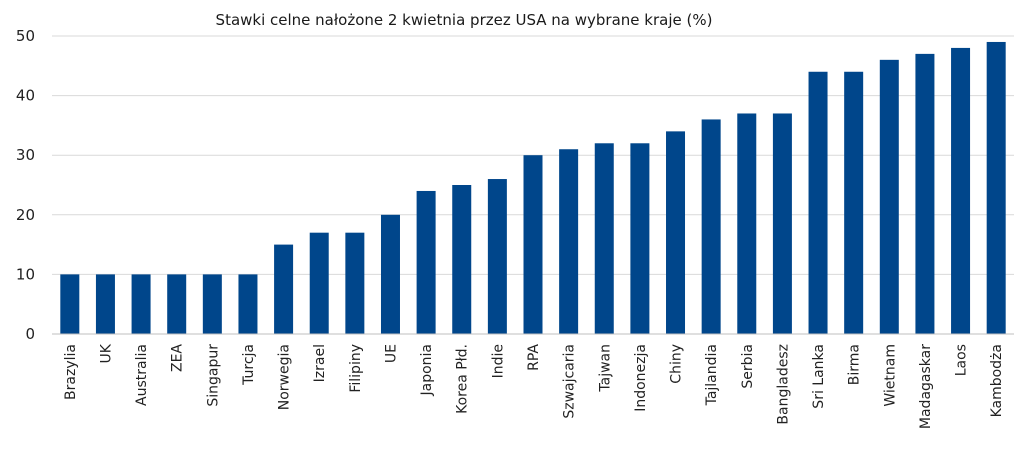 The image size is (1024, 452). I want to click on y-tick-label: 0, so click(30, 334).